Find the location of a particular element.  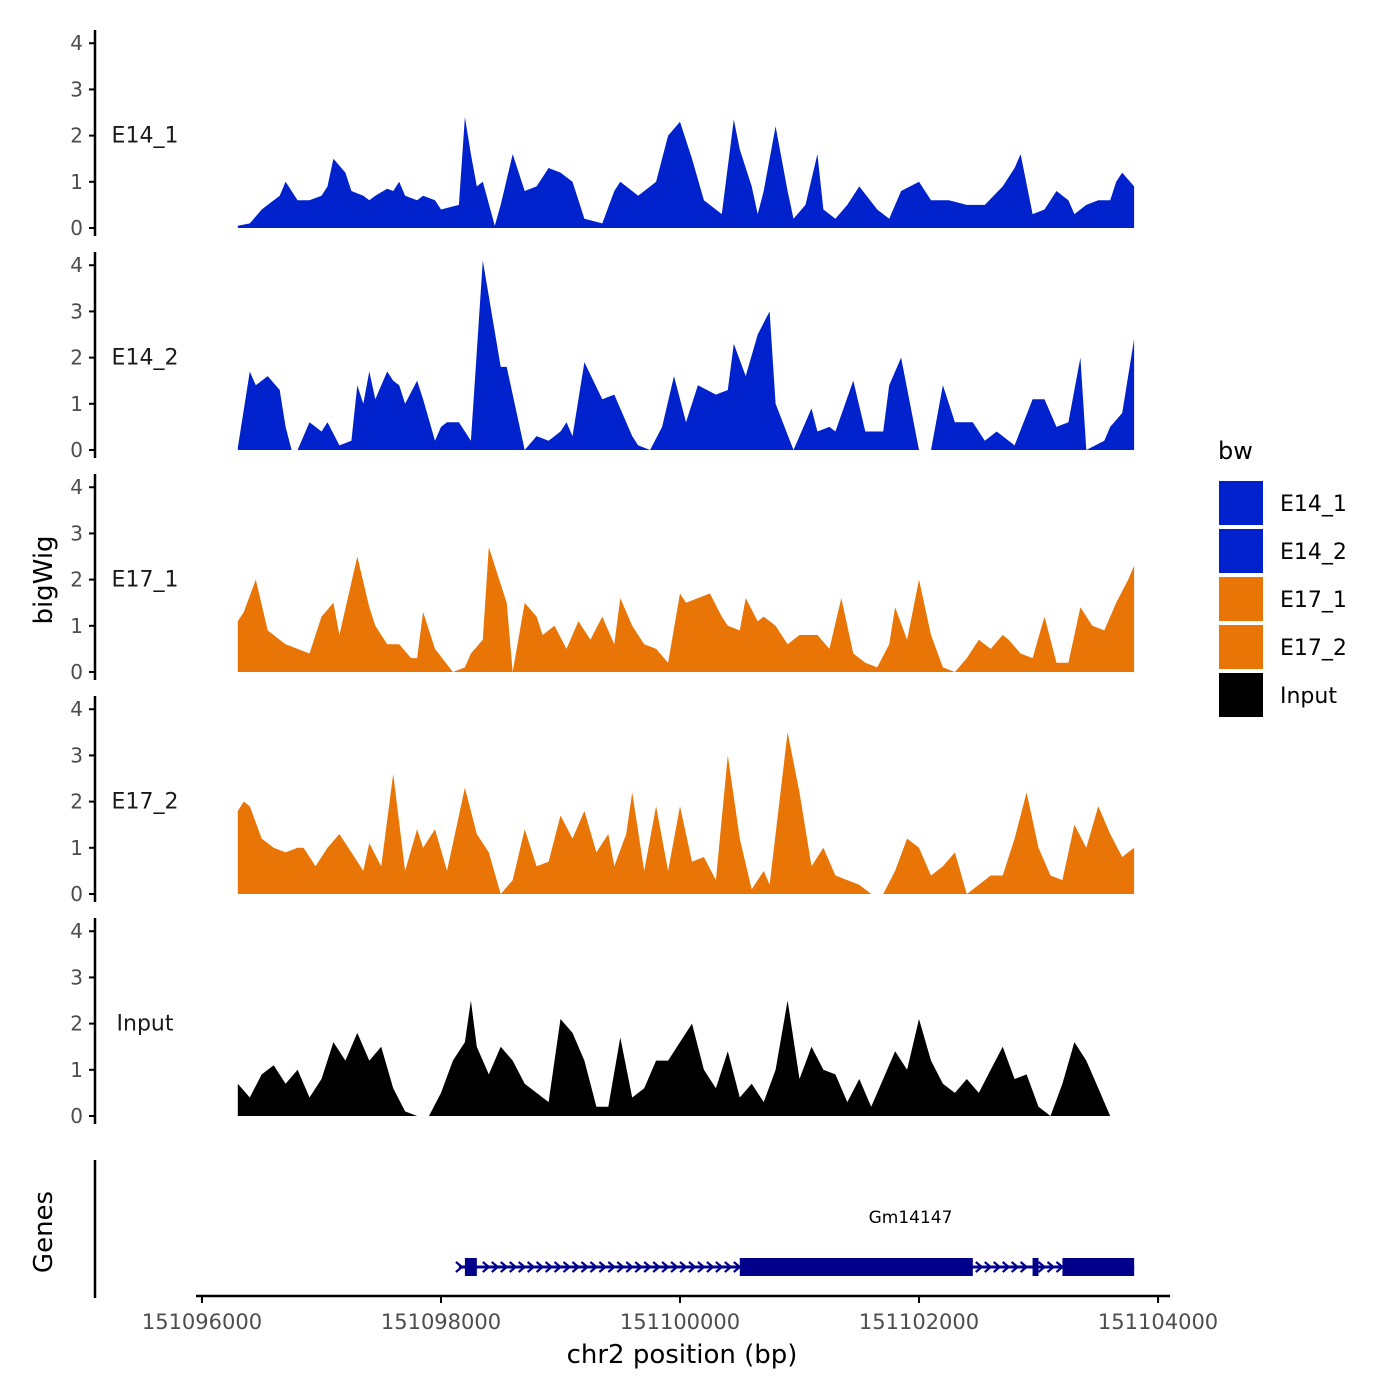

legend-label: E14_2 is located at coordinates (1313, 552).